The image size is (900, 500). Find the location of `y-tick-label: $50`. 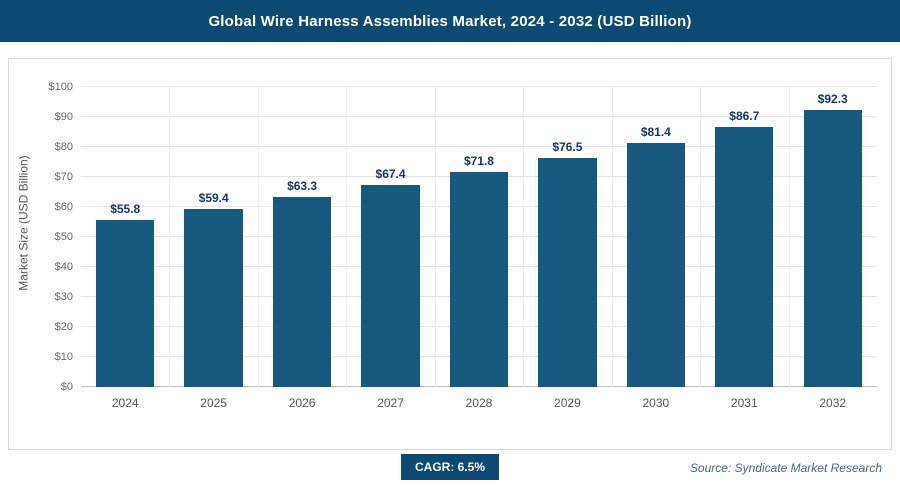

y-tick-label: $50 is located at coordinates (63, 237).